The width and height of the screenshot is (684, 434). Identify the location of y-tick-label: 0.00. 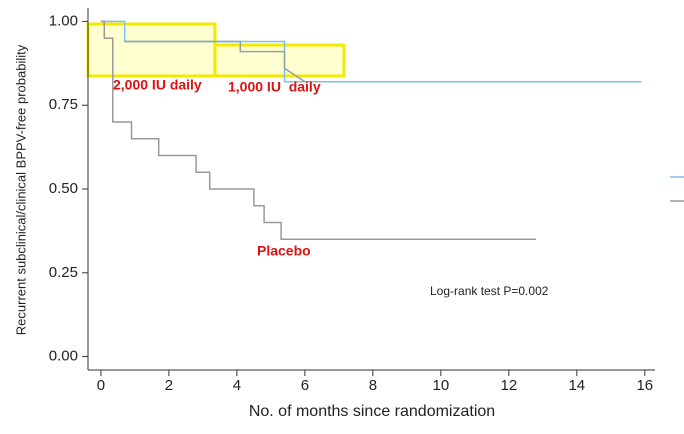
(63, 356).